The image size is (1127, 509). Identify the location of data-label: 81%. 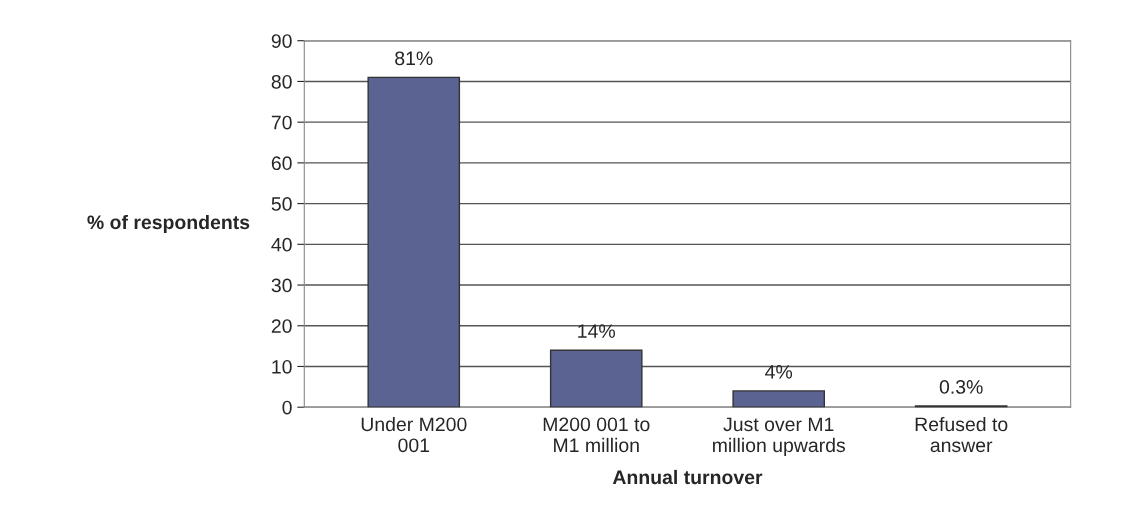
(414, 58).